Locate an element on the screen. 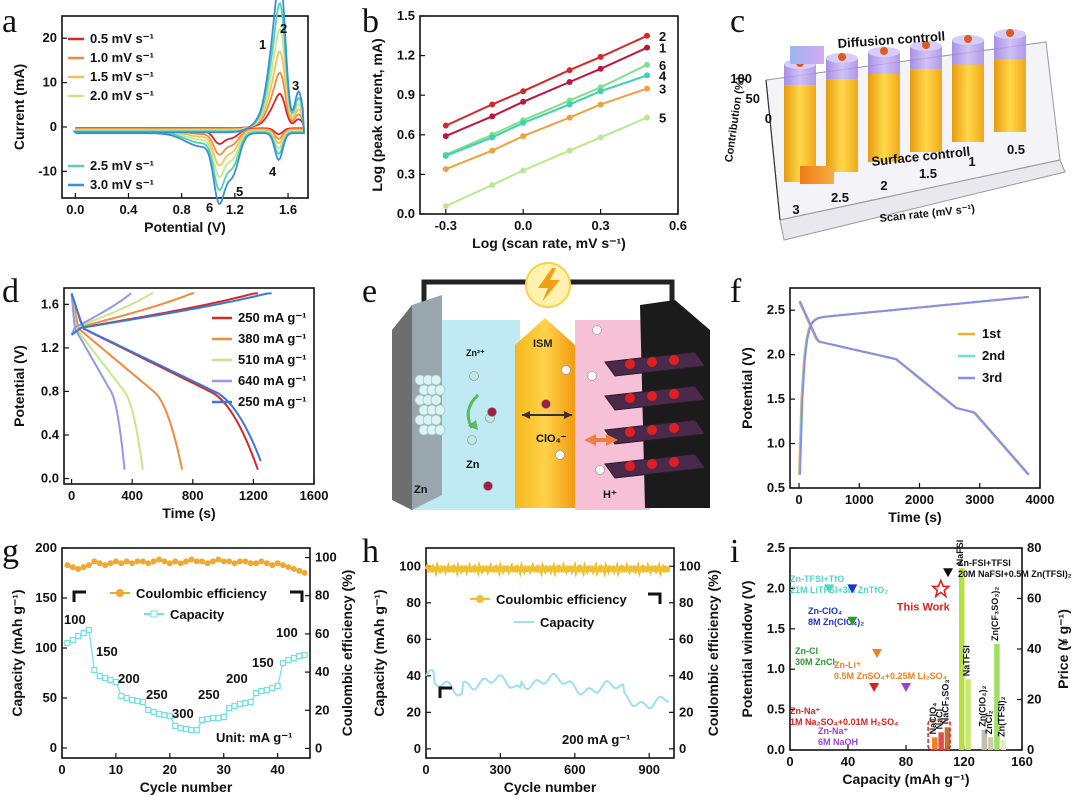 The height and width of the screenshot is (797, 1080). x-tick-label: 80 is located at coordinates (906, 761).